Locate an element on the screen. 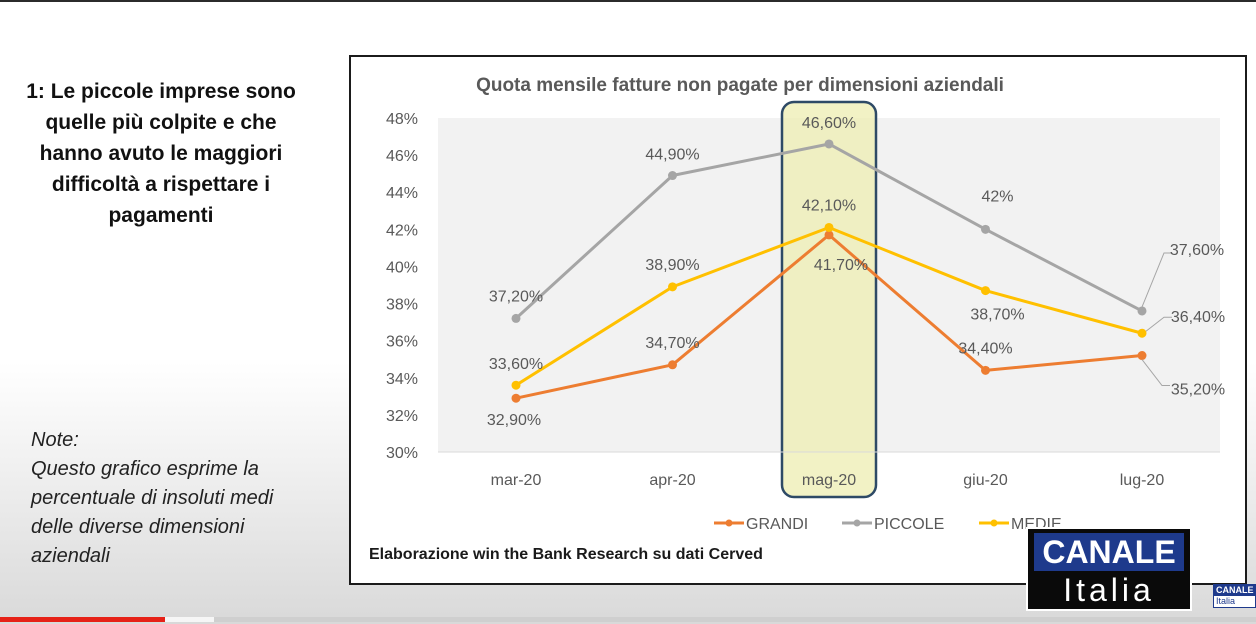  data-label-piccole: 44,90% is located at coordinates (672, 155).